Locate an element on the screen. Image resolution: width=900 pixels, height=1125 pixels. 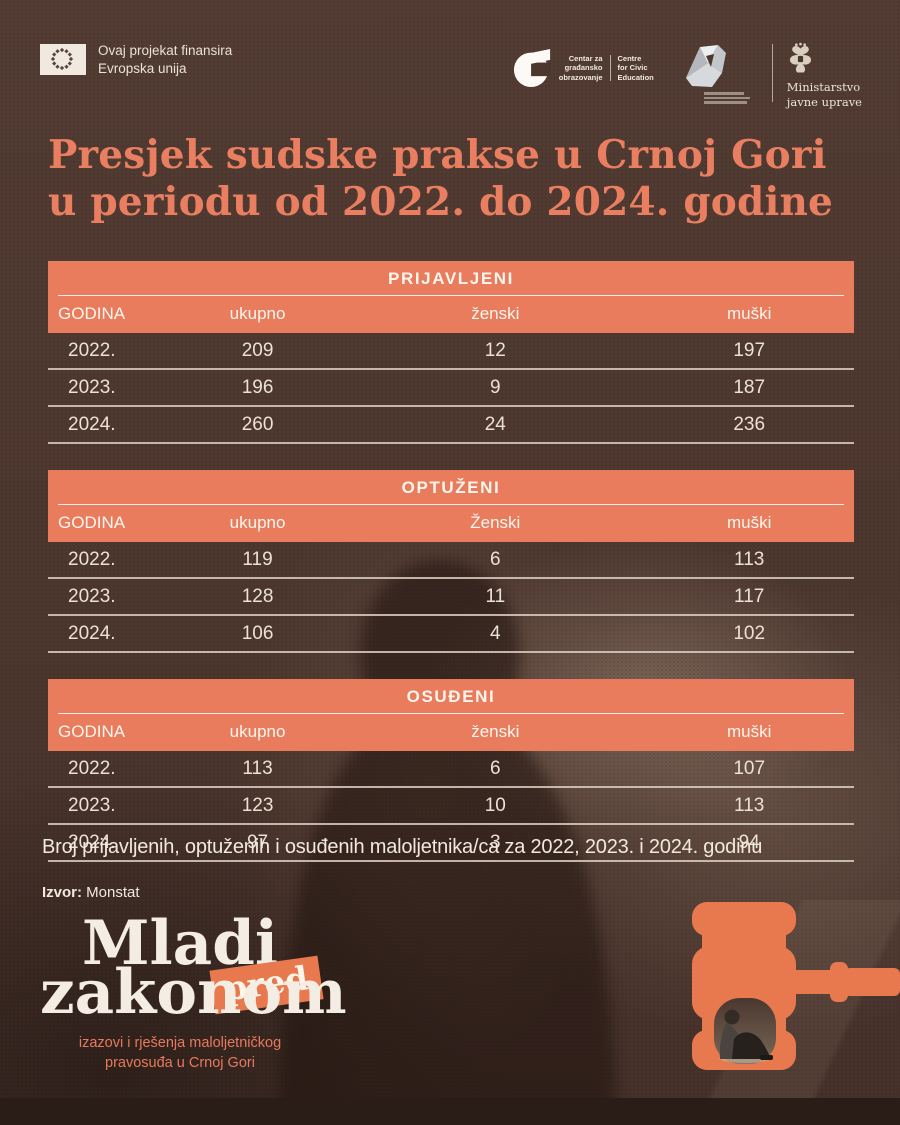
table-column-headers: GODINA ukupno Ženski muški is located at coordinates (415, 522).